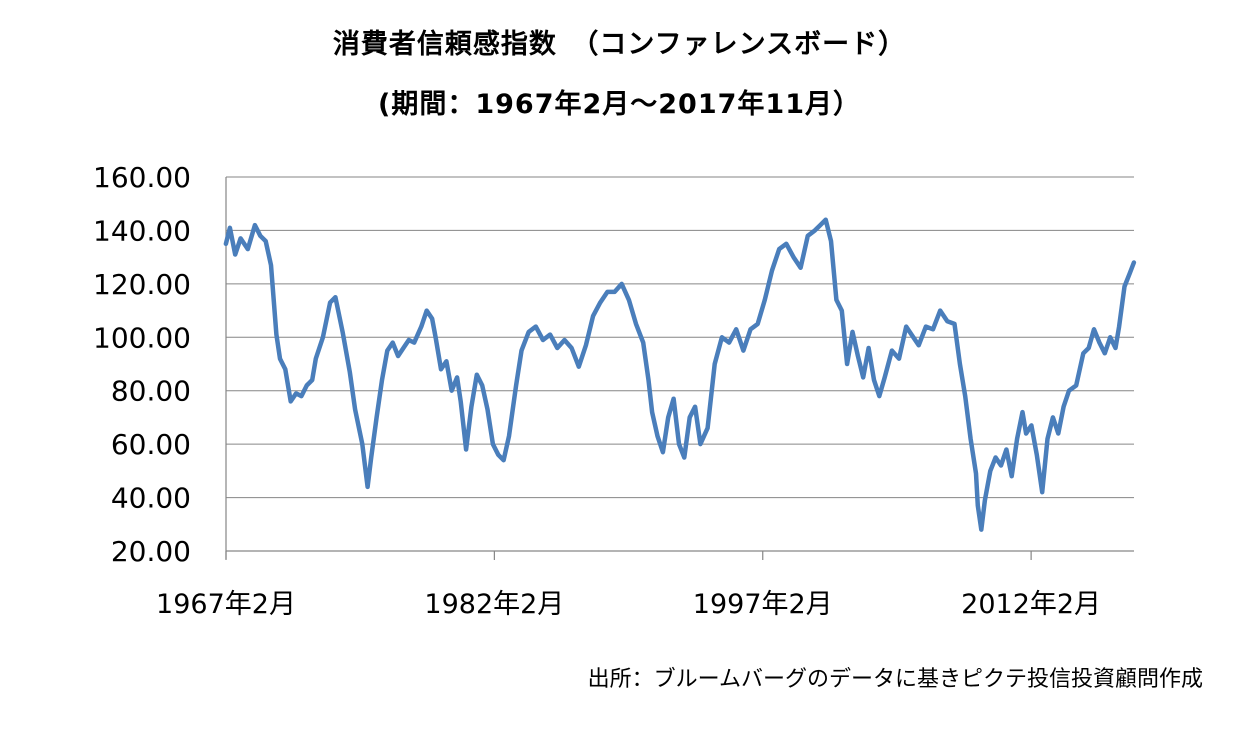 The image size is (1239, 734). I want to click on source-note: 出所：ブルームバーグのデータに基きピクテ投信投資顧問作成, so click(895, 679).